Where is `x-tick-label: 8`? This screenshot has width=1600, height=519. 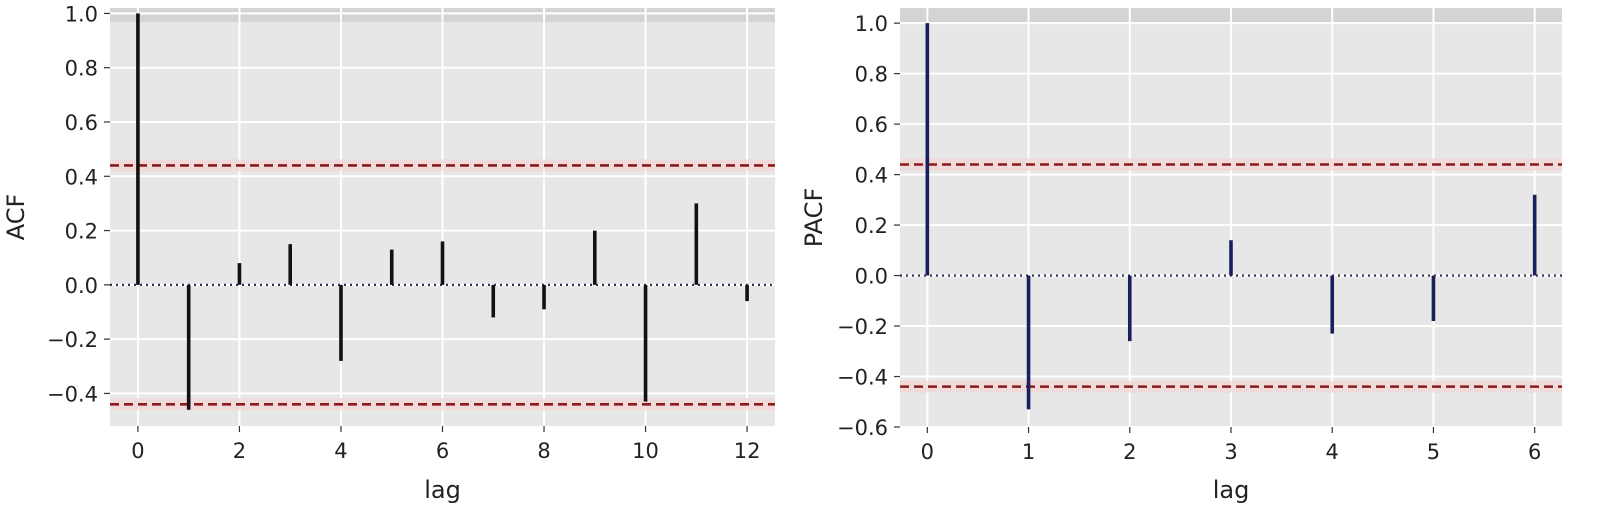
x-tick-label: 8 is located at coordinates (543, 451).